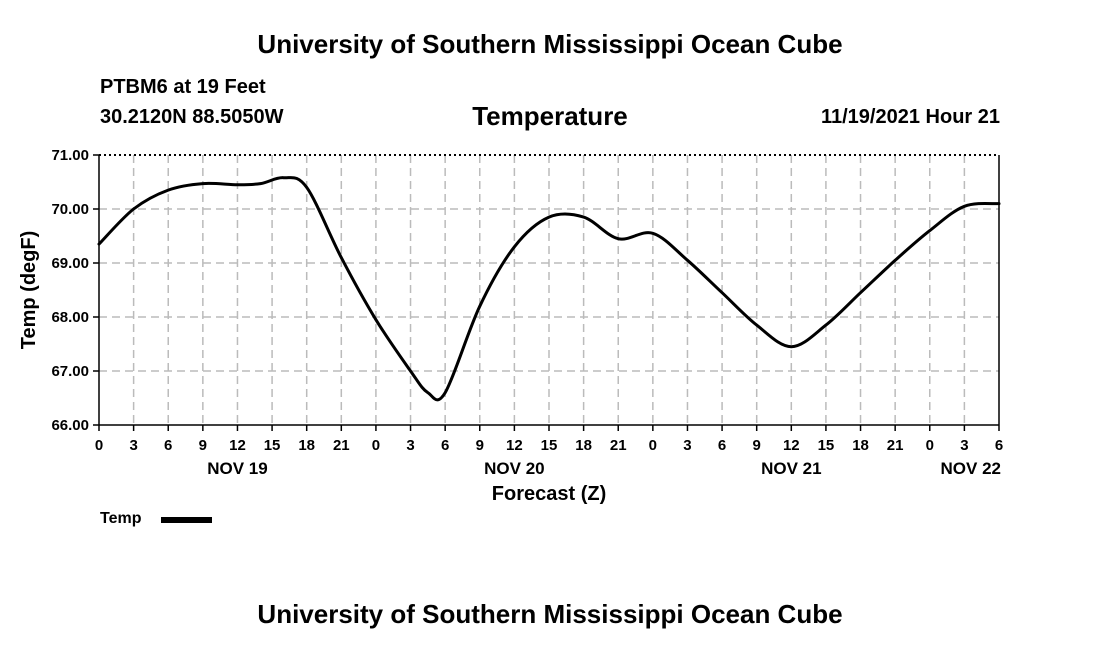 Image resolution: width=1100 pixels, height=650 pixels. What do you see at coordinates (121, 518) in the screenshot?
I see `legend-label: Temp` at bounding box center [121, 518].